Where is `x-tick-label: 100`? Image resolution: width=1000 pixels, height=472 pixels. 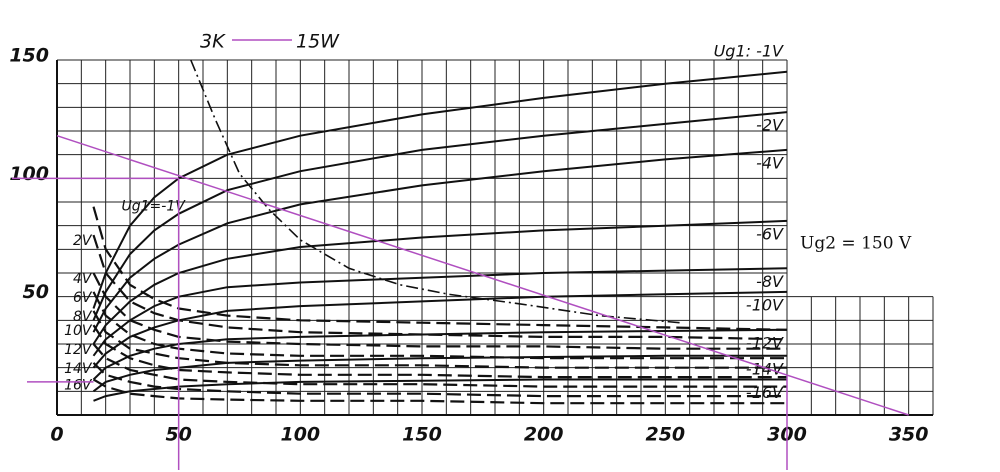 x-tick-label: 100 is located at coordinates (300, 435).